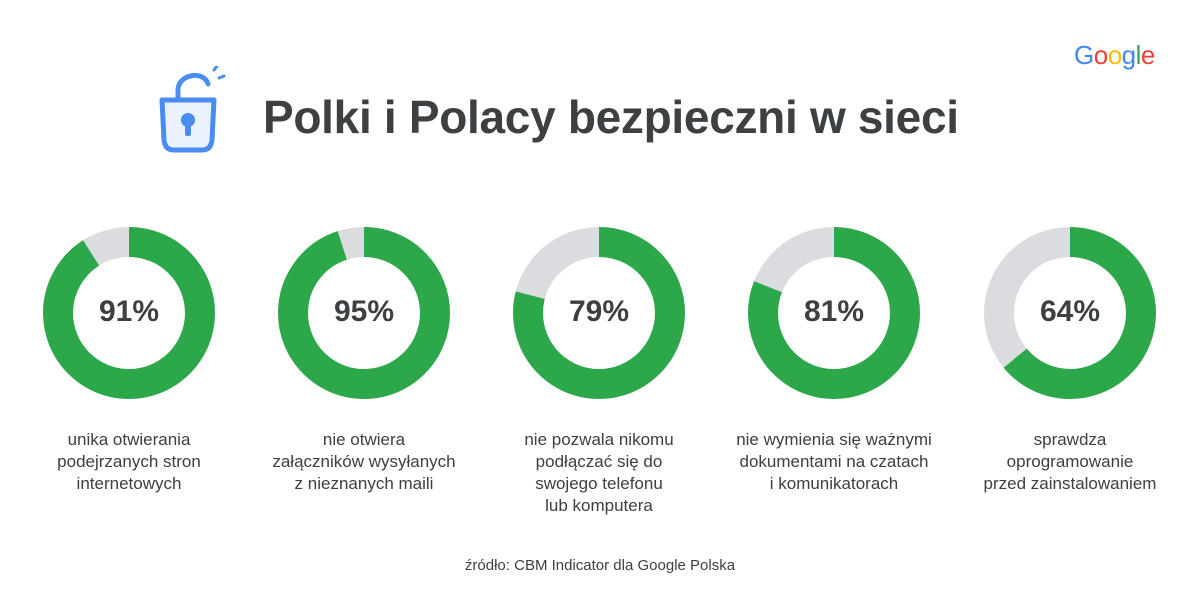 The height and width of the screenshot is (602, 1200). What do you see at coordinates (599, 483) in the screenshot?
I see `caption-line: swojego telefonu` at bounding box center [599, 483].